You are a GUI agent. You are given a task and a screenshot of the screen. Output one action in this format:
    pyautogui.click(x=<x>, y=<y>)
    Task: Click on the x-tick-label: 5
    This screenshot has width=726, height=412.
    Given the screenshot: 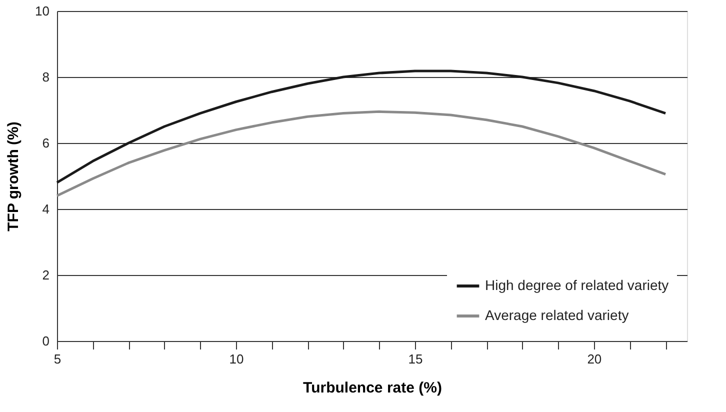 What is the action you would take?
    pyautogui.click(x=58, y=359)
    